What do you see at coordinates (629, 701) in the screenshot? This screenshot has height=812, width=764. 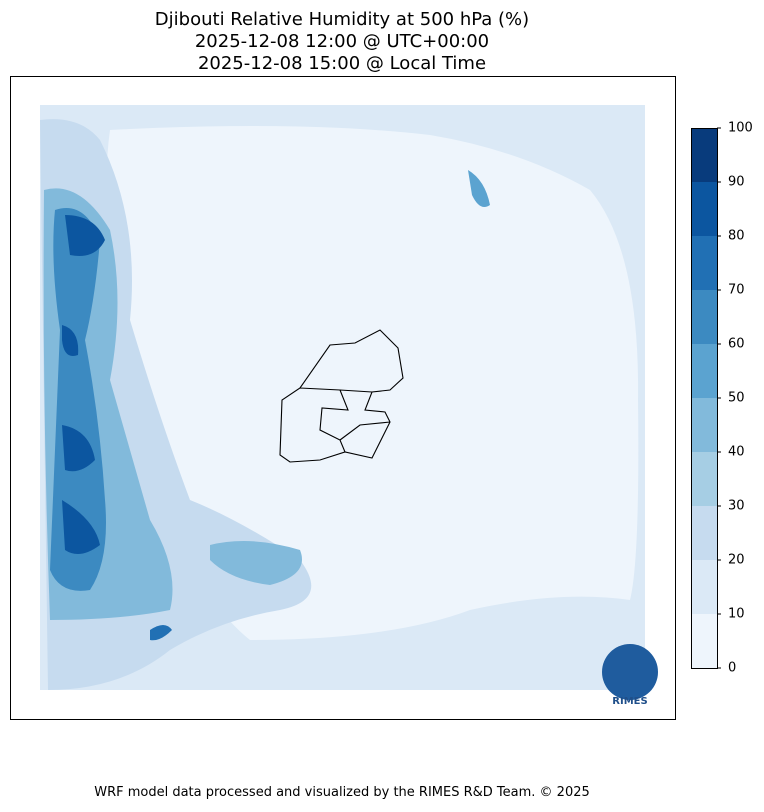 I see `logo-text: RIMES` at bounding box center [629, 701].